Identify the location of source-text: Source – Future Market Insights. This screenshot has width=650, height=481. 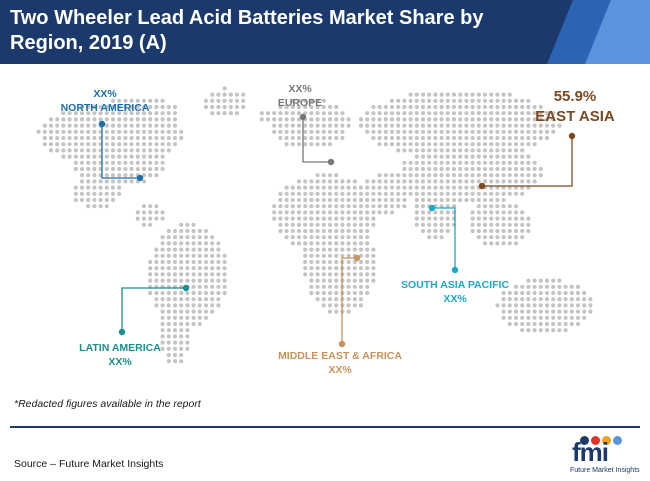
(89, 464).